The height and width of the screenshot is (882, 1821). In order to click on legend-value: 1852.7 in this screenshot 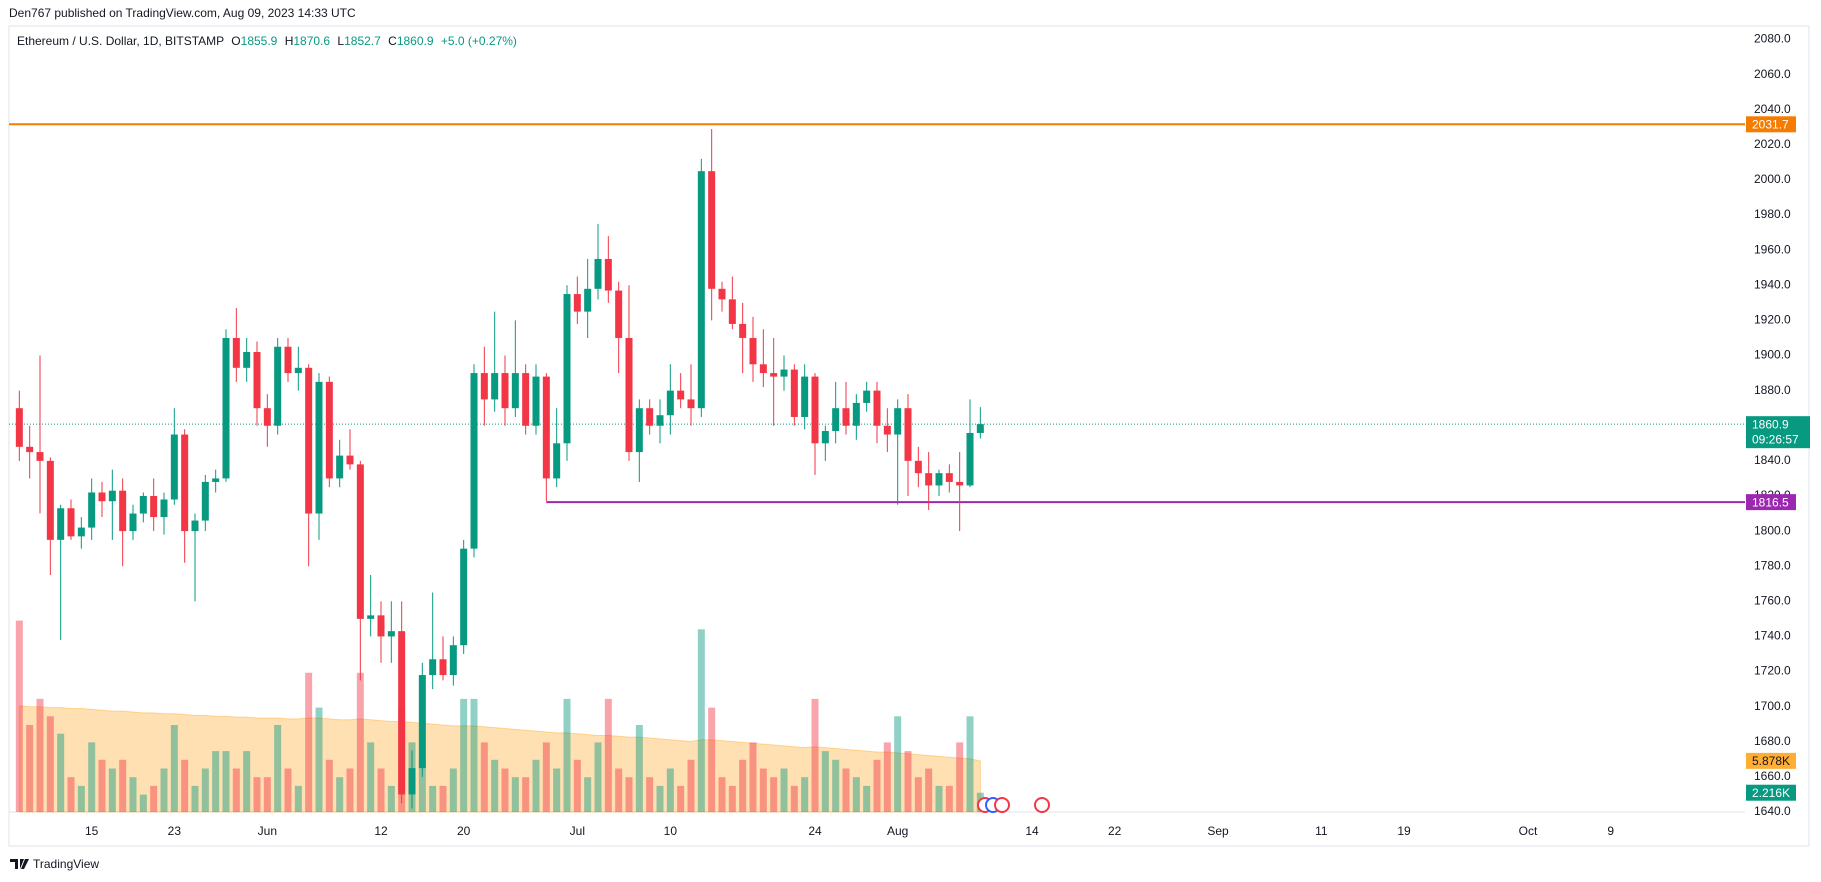, I will do `click(362, 41)`.